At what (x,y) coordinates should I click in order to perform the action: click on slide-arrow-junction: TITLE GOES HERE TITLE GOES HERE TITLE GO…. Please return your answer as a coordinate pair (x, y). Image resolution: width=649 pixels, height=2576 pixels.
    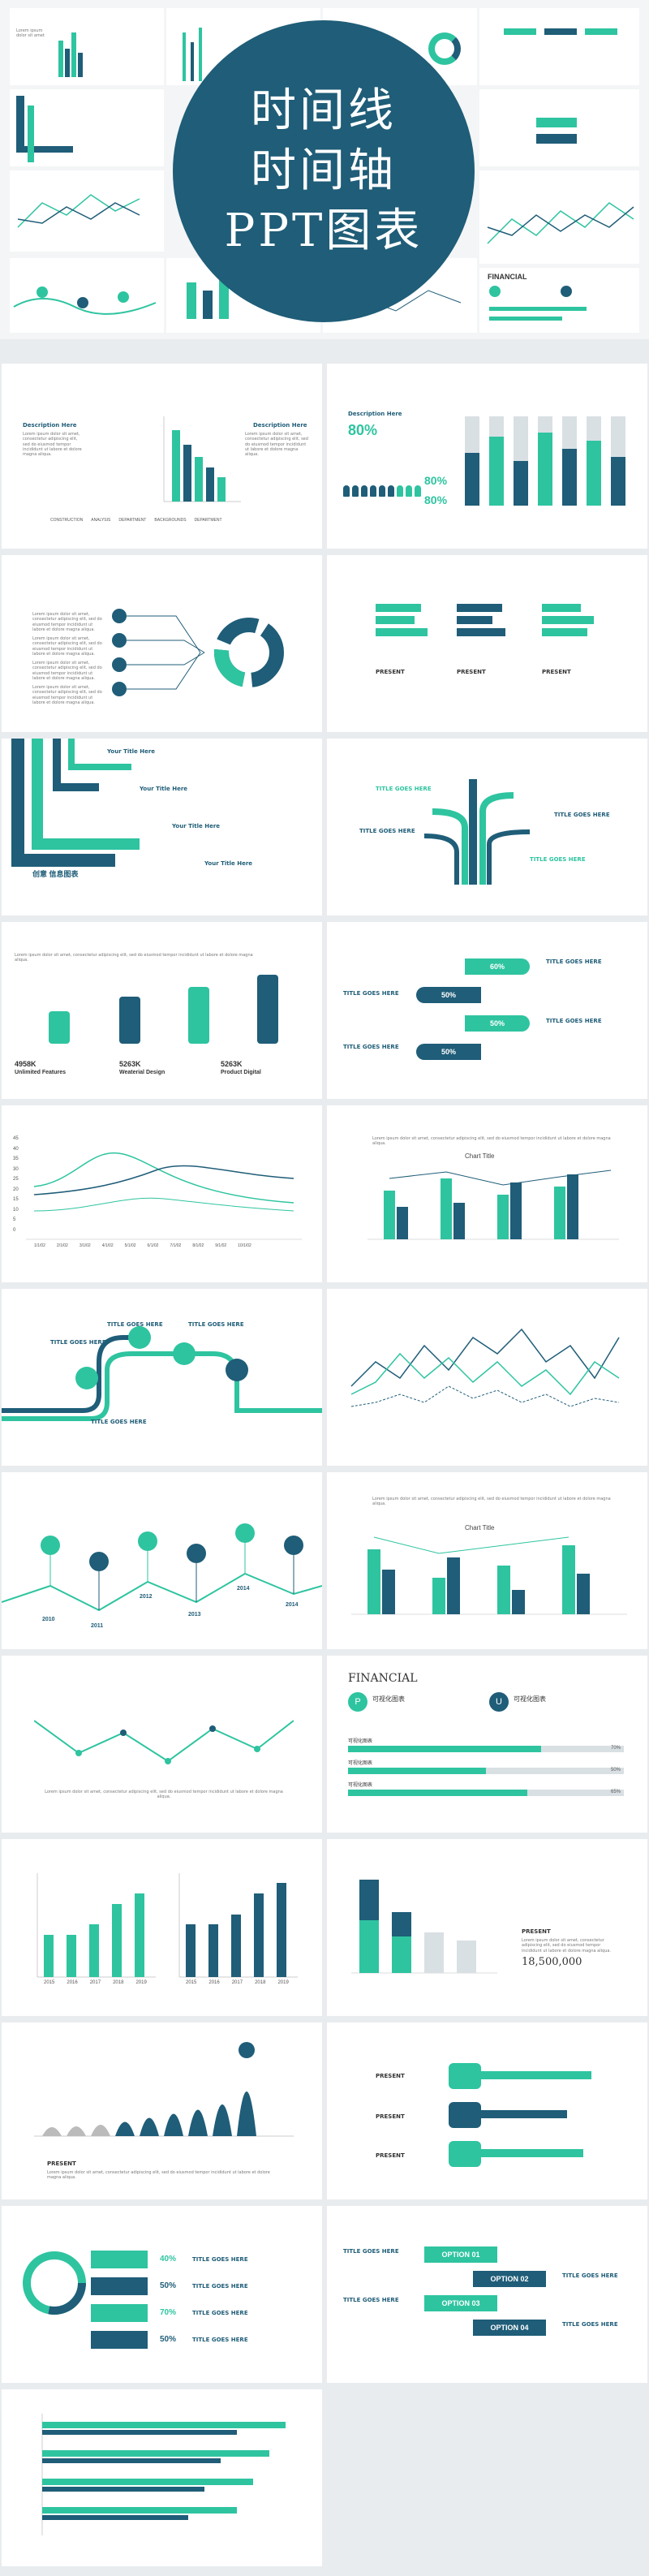
    Looking at the image, I should click on (487, 827).